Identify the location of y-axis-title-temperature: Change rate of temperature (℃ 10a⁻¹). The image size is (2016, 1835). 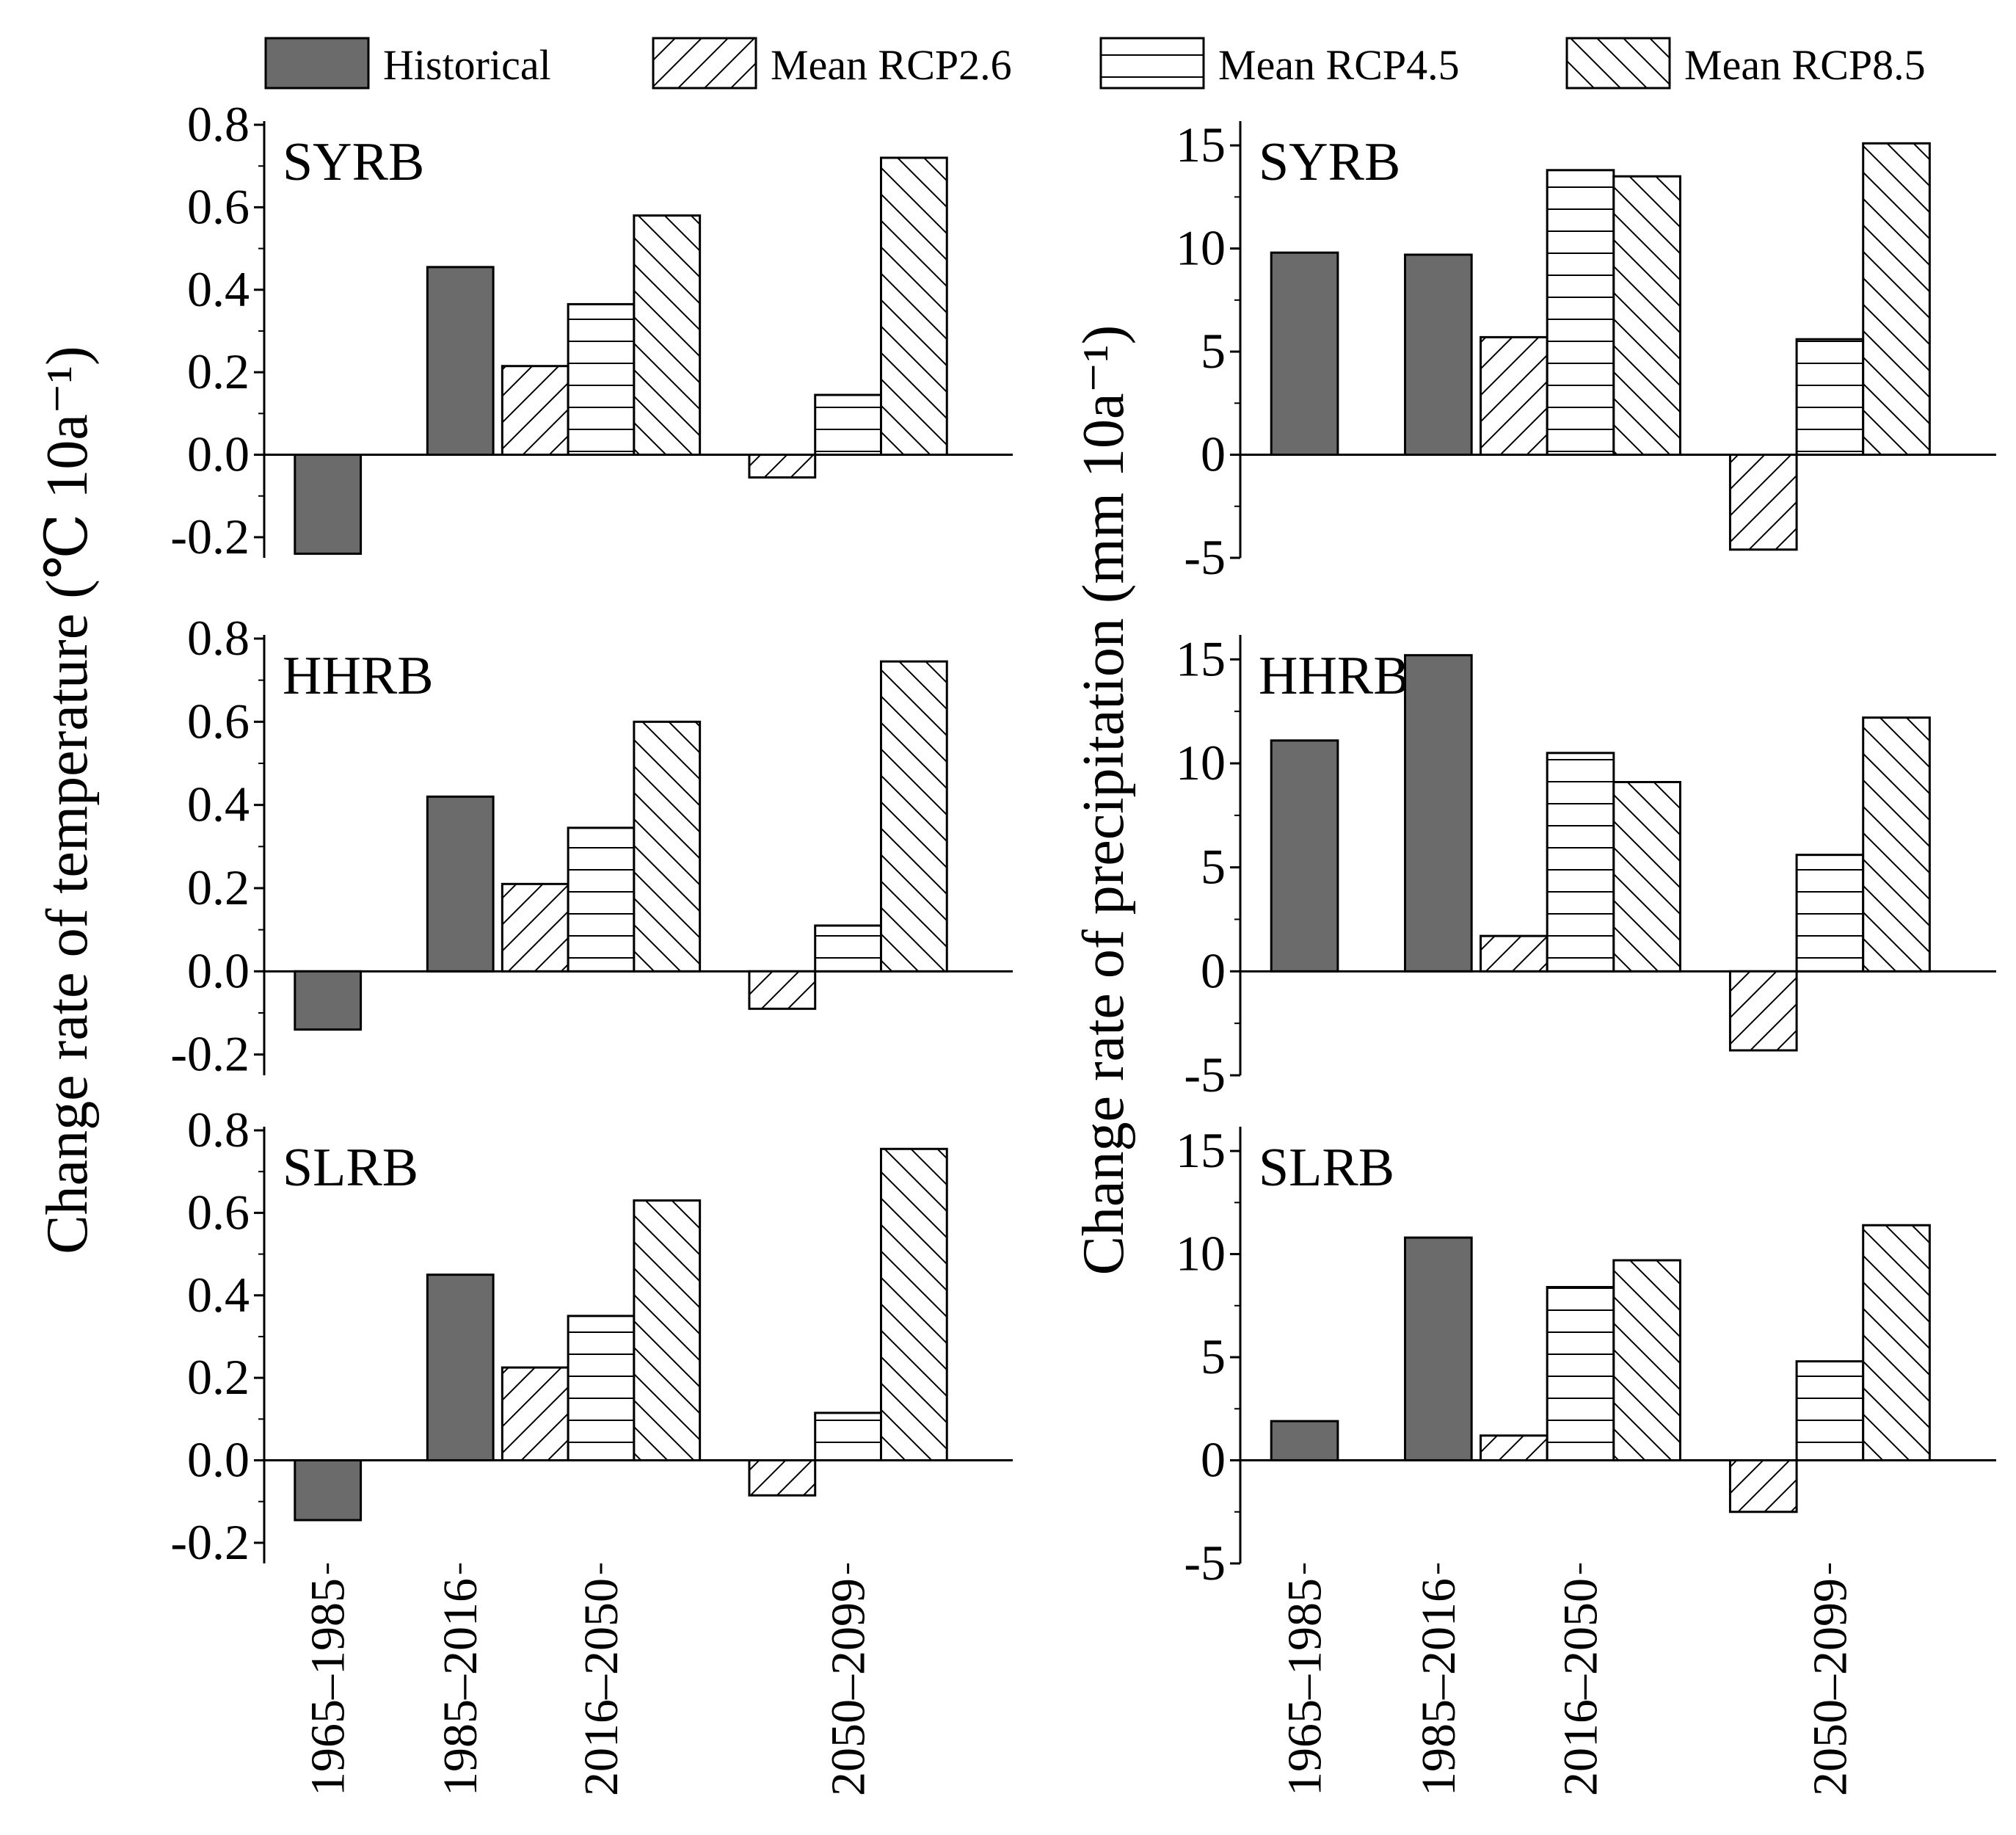
(67, 800).